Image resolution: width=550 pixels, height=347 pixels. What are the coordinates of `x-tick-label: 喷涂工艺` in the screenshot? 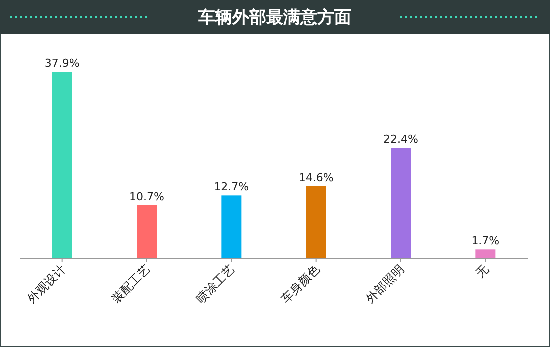 It's located at (216, 284).